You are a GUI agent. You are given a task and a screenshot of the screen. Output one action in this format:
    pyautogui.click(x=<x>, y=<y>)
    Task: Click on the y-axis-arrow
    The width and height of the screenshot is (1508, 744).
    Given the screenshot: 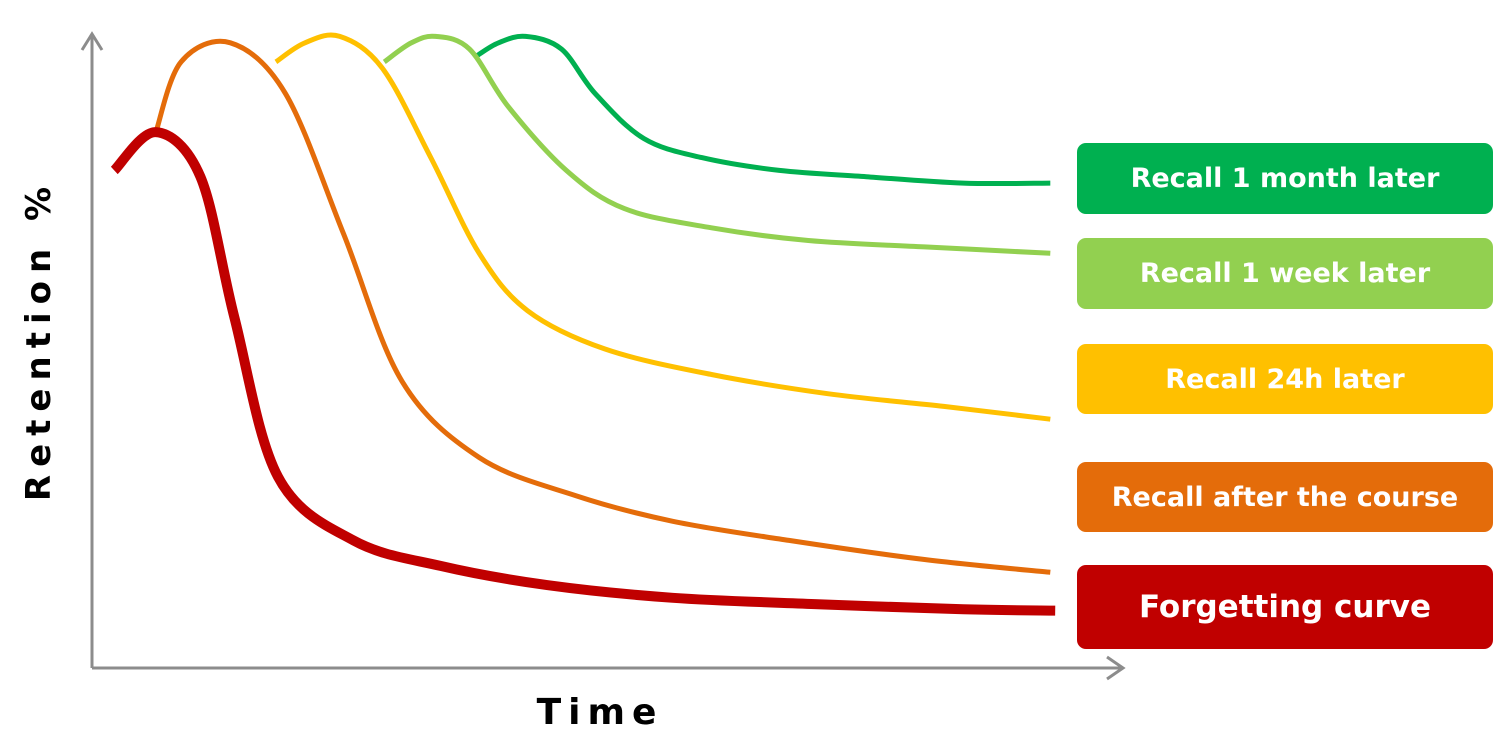 What is the action you would take?
    pyautogui.click(x=92, y=41)
    